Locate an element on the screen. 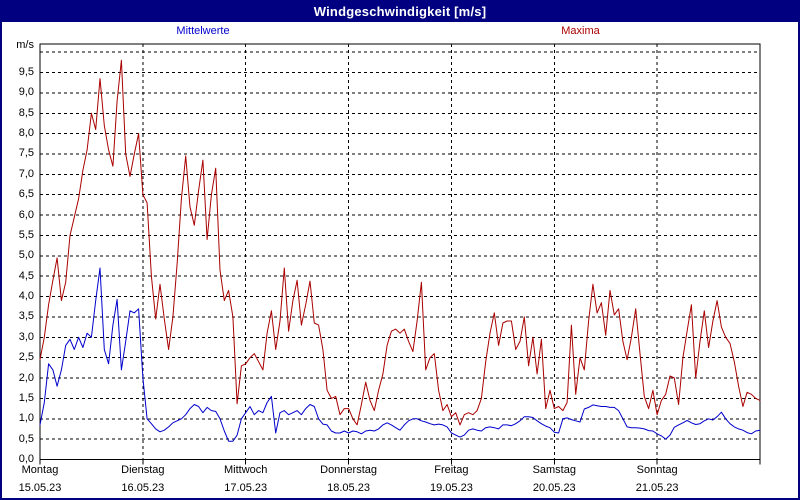 The height and width of the screenshot is (500, 800). x-day-date: 20.05.23 is located at coordinates (554, 488).